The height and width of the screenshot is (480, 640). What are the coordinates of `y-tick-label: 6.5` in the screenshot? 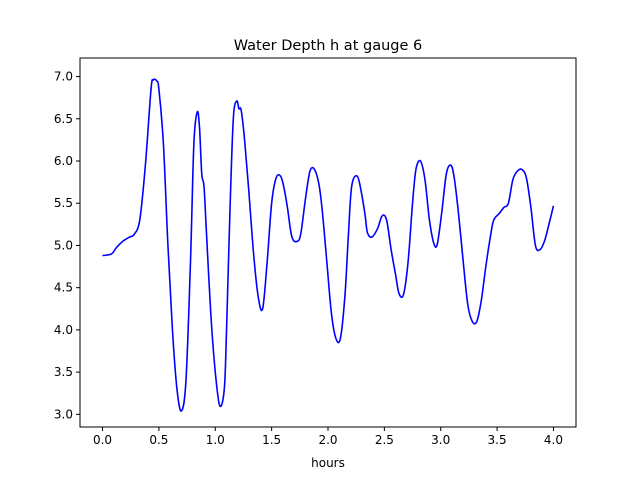 It's located at (63, 119).